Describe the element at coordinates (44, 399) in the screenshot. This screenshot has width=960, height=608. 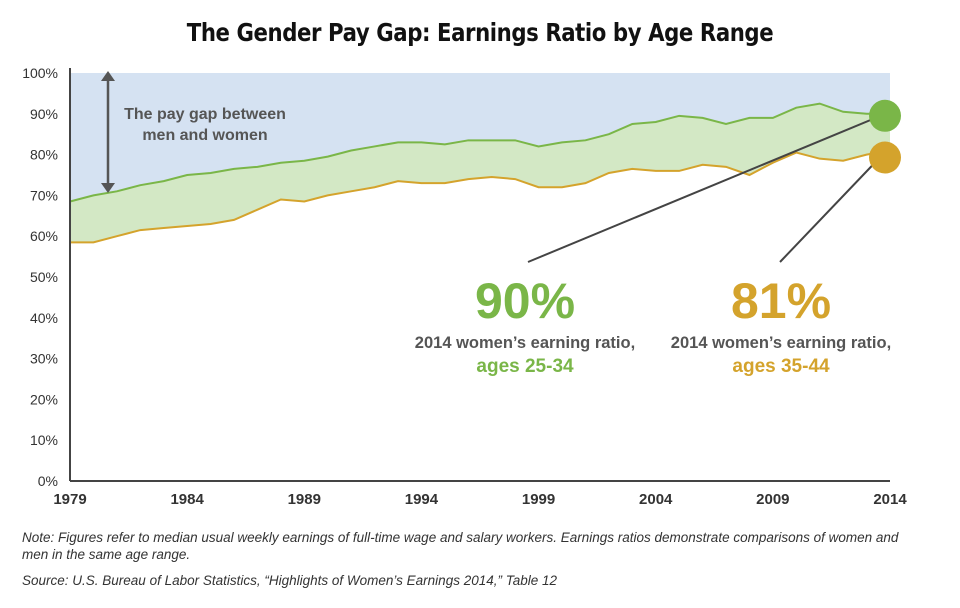
I see `y-tick-label: 20%` at that location.